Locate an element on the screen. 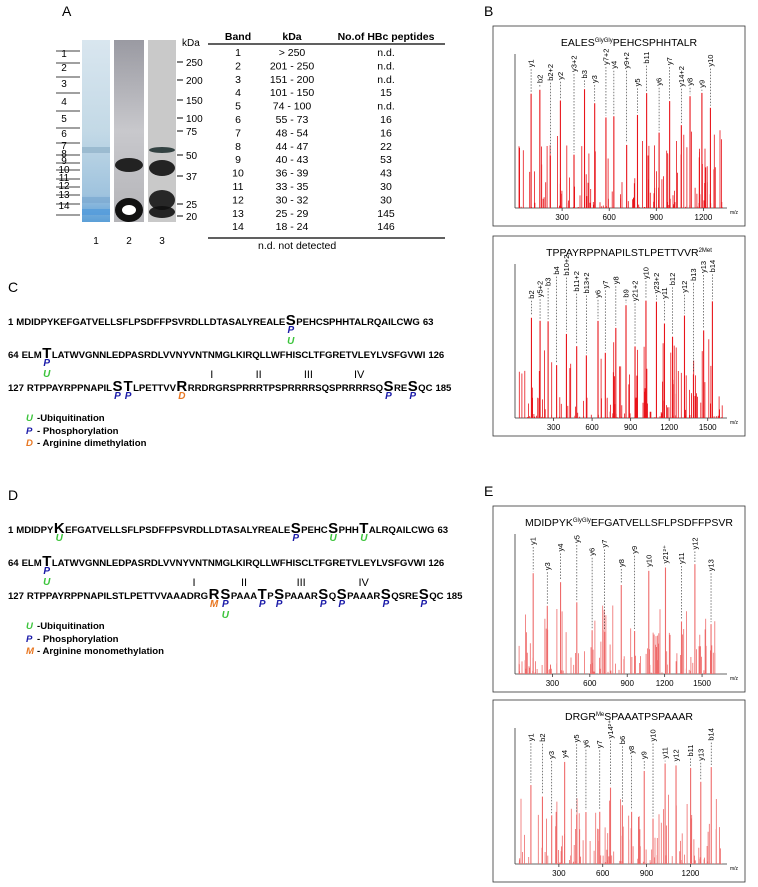 The image size is (758, 887). ion-label: y10 is located at coordinates (710, 61).